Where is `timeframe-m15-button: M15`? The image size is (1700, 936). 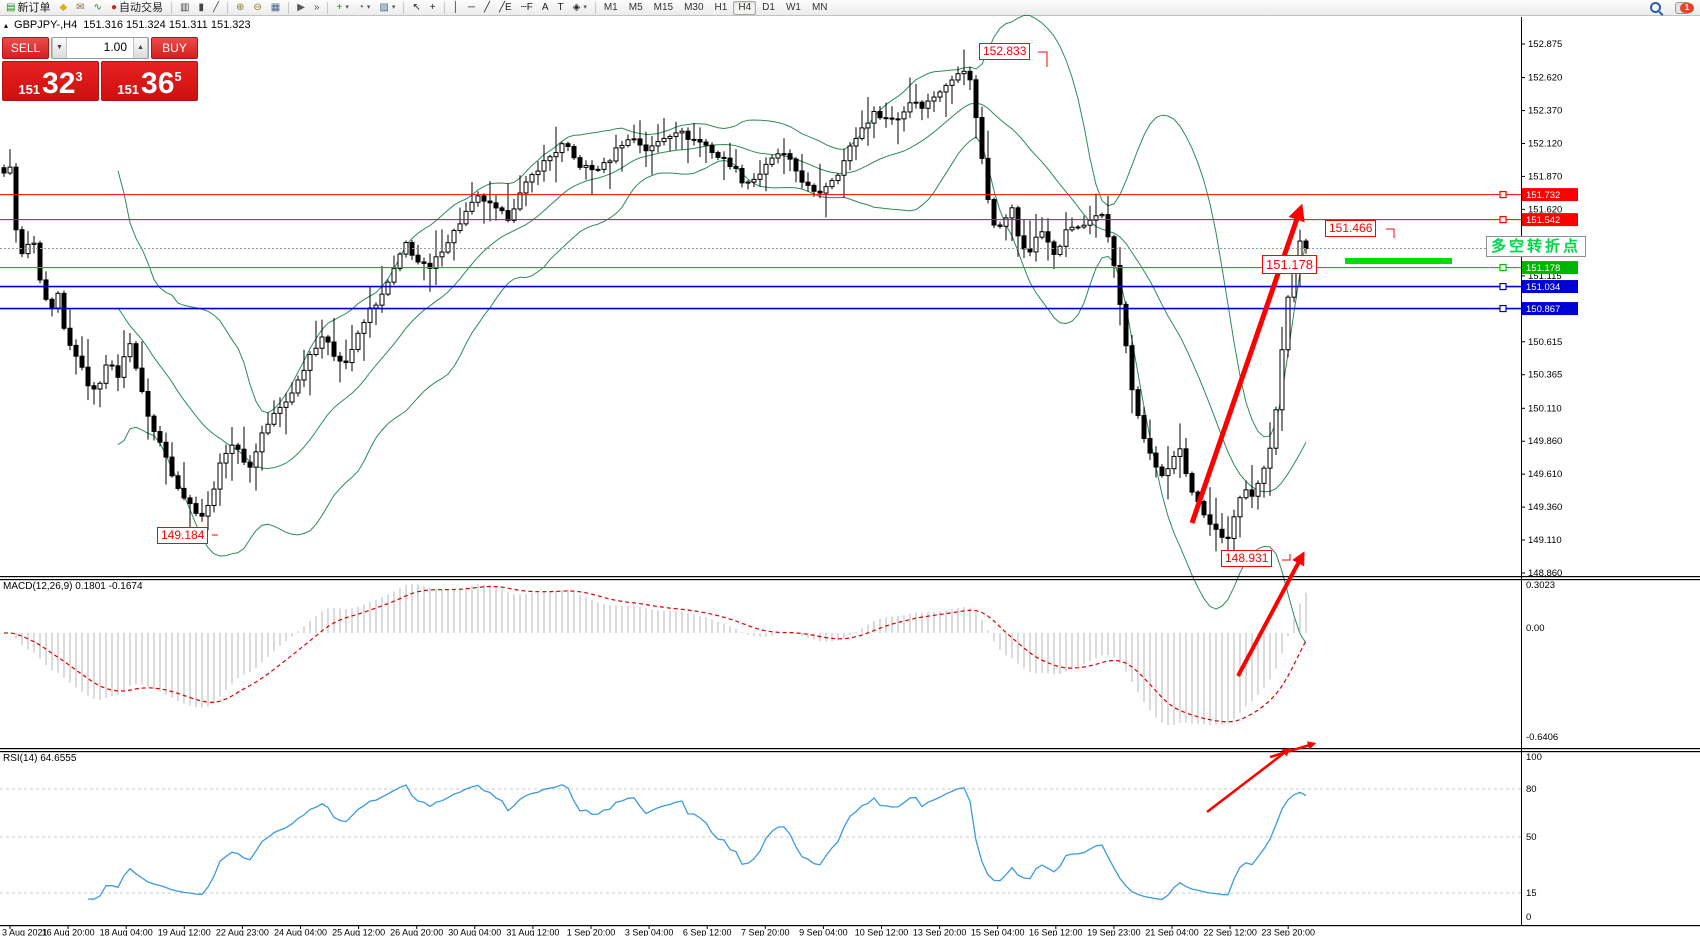 timeframe-m15-button: M15 is located at coordinates (663, 8).